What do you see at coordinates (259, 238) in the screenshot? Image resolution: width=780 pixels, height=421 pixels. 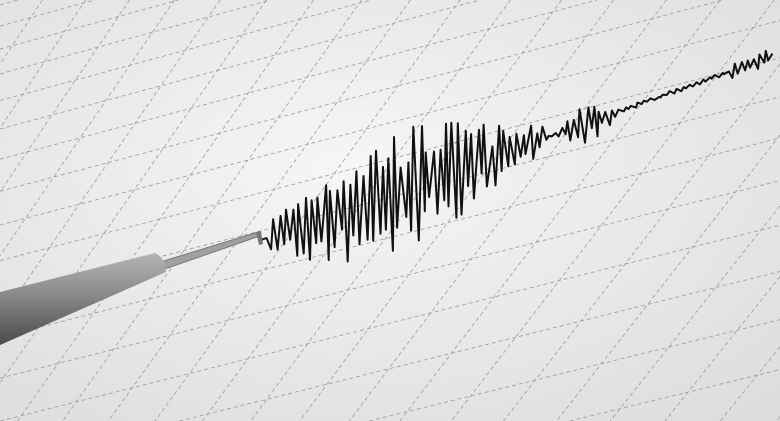 I see `pen-tip` at bounding box center [259, 238].